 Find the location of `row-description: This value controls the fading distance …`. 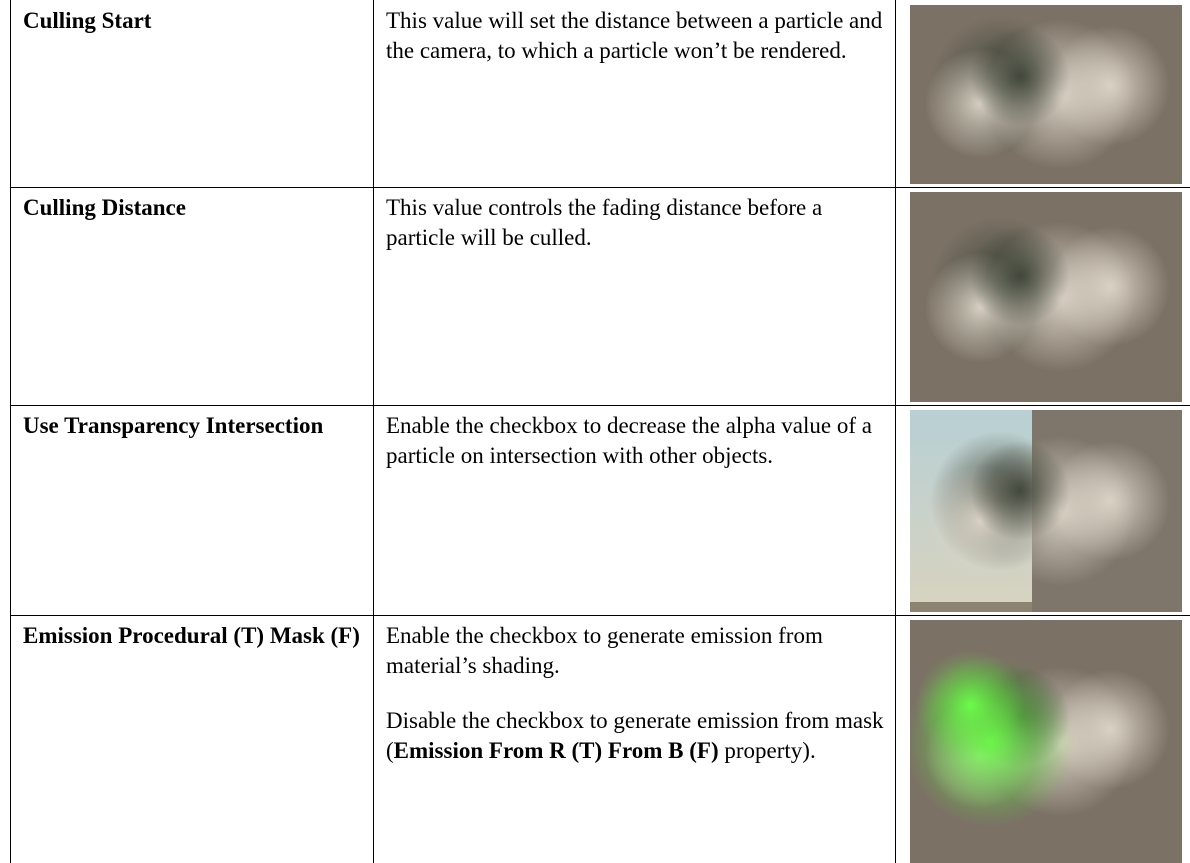

row-description: This value controls the fading distance … is located at coordinates (634, 232).